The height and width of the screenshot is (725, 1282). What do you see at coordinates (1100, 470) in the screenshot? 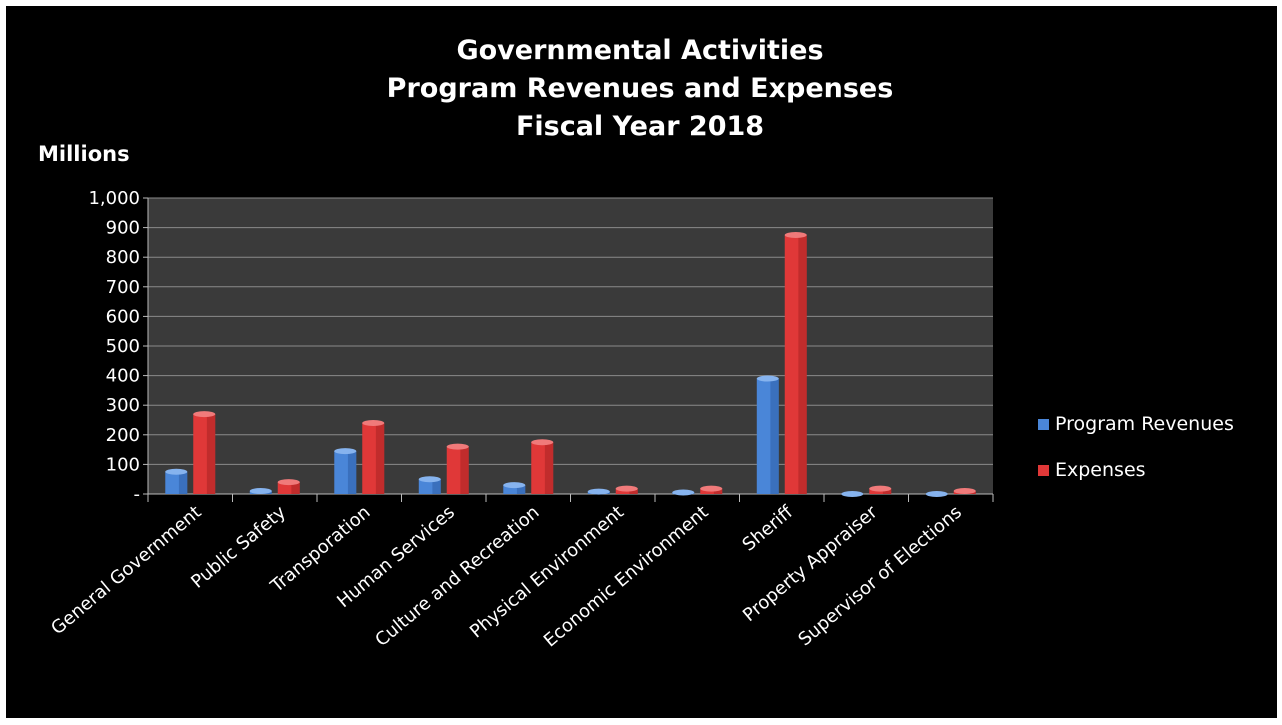
I see `legend-label-expenses: Expenses` at bounding box center [1100, 470].